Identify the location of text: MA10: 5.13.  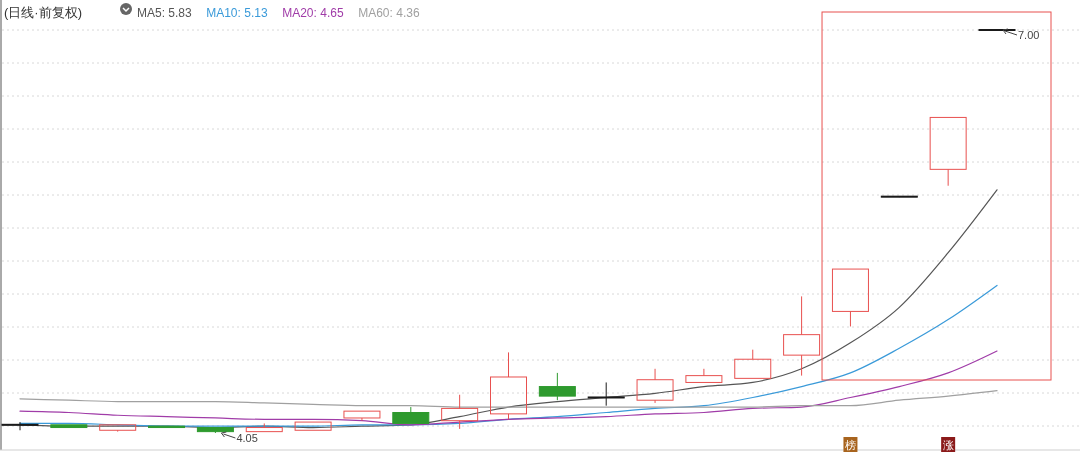
(237, 13).